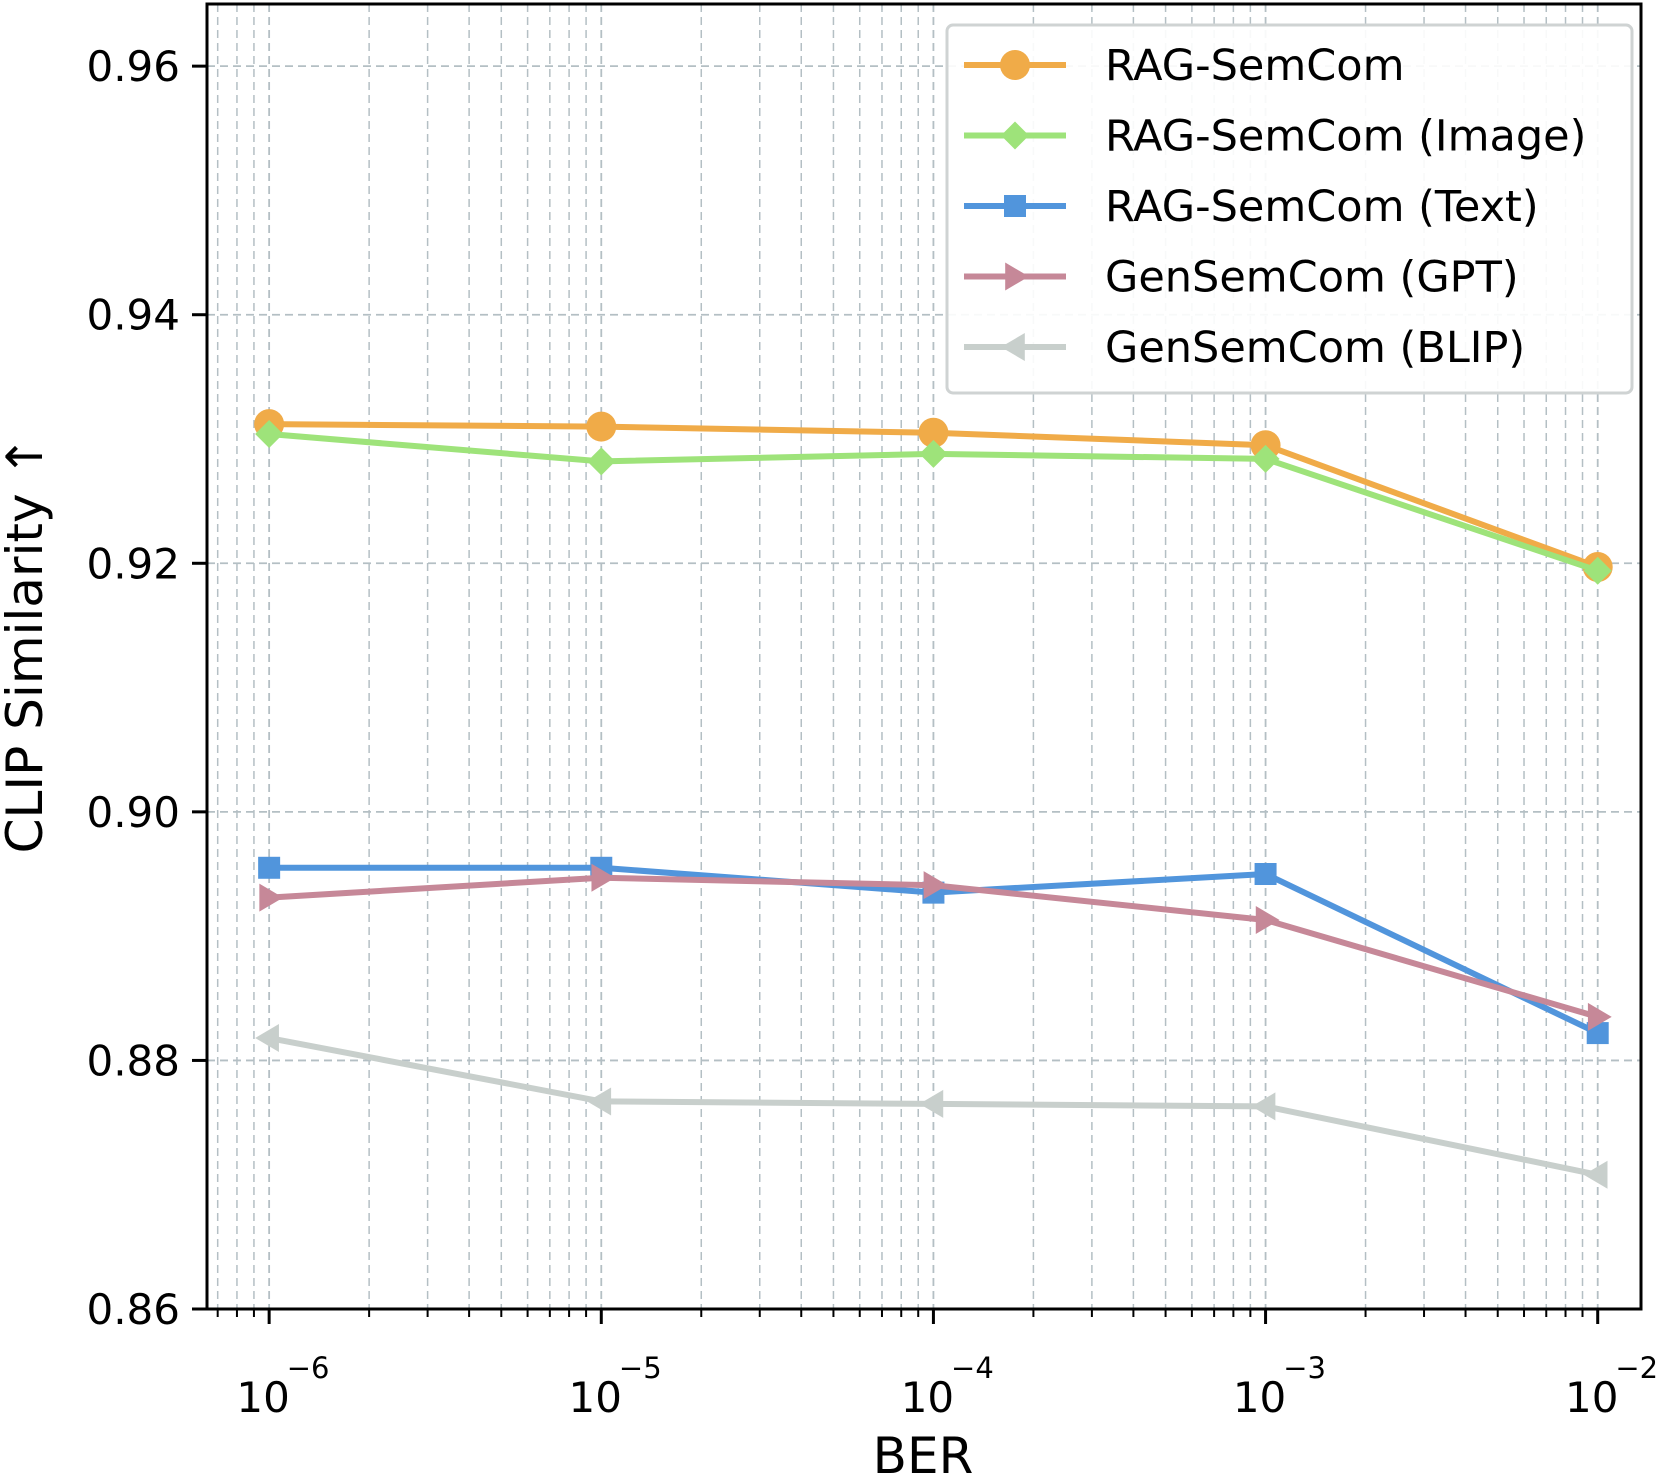 Image resolution: width=1659 pixels, height=1474 pixels. I want to click on legend-item: RAG-SemCom (Text), so click(1251, 207).